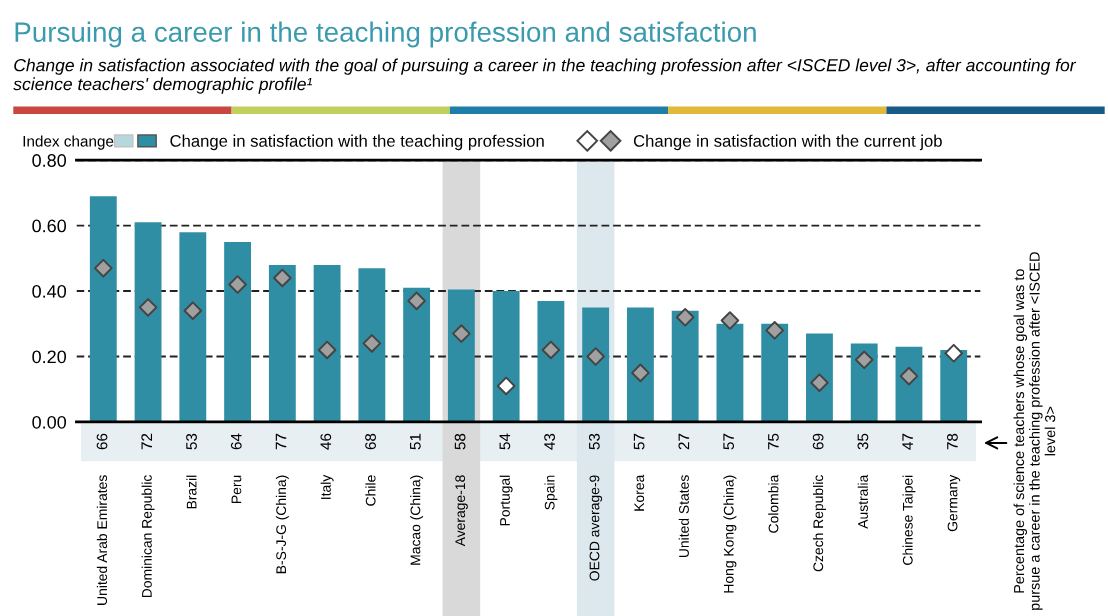 The image size is (1108, 616). Describe the element at coordinates (49, 357) in the screenshot. I see `y-tick-label: 0.20` at that location.